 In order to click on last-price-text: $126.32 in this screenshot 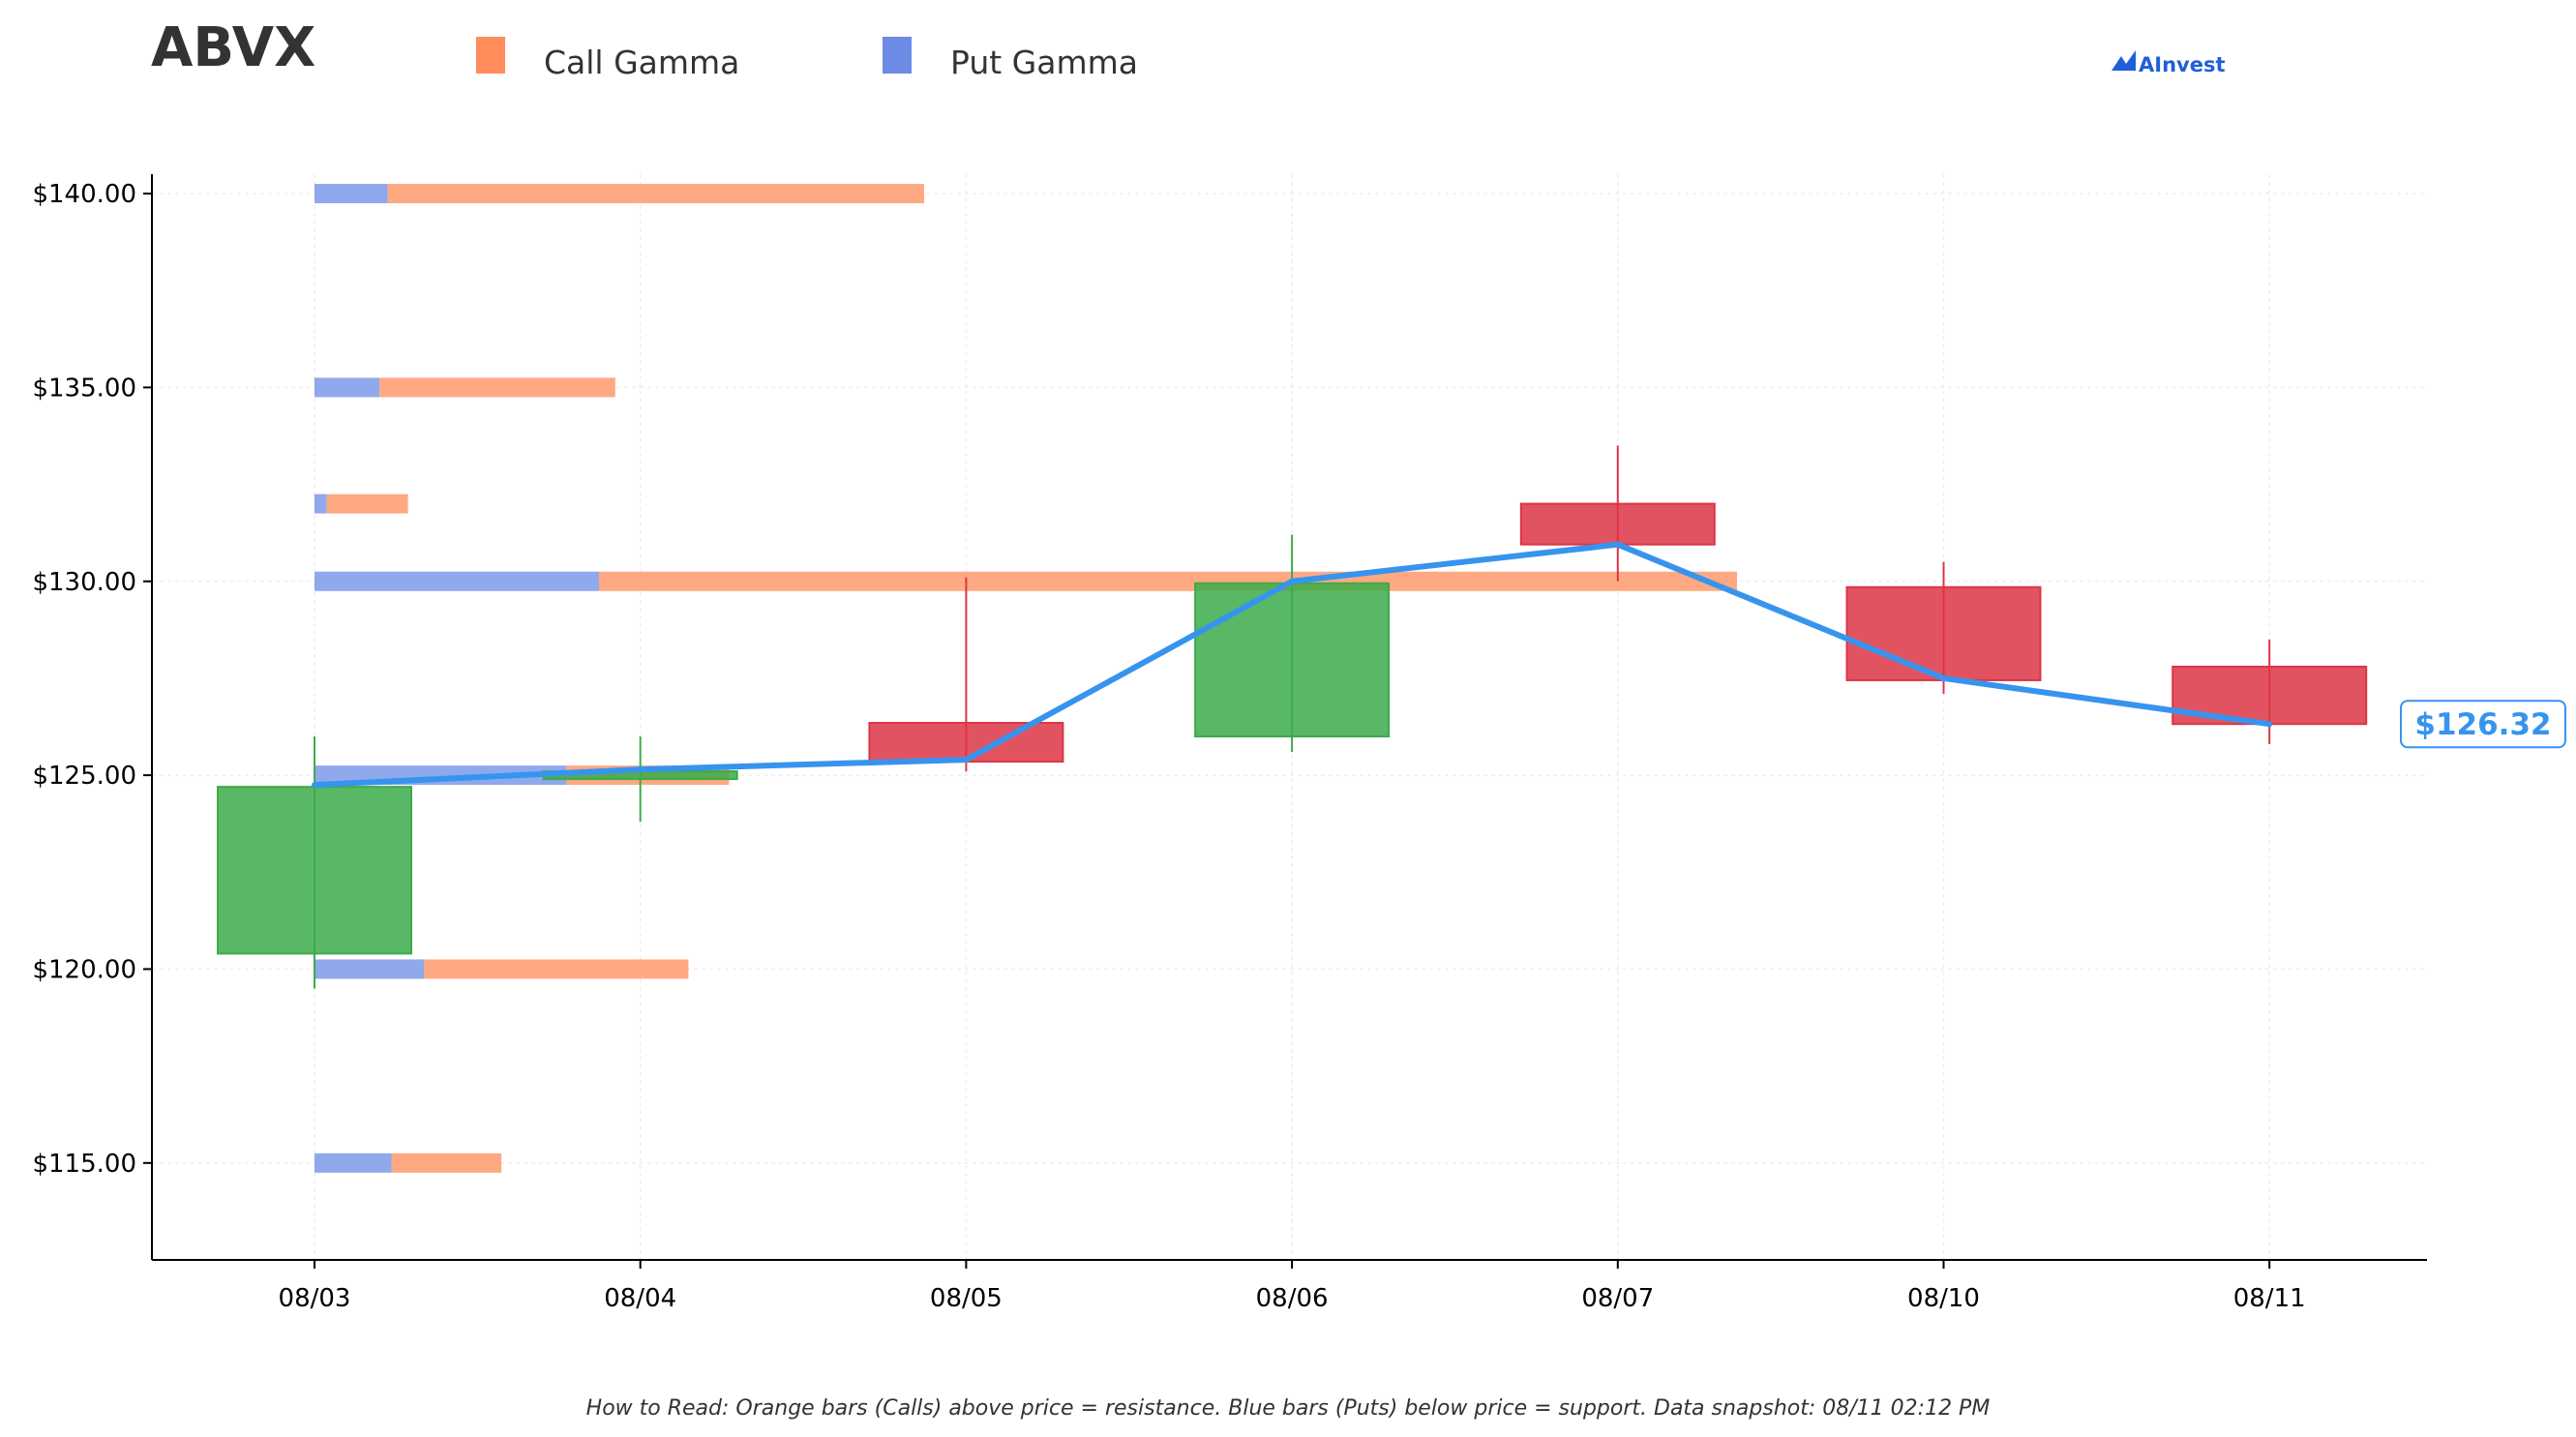, I will do `click(2482, 724)`.